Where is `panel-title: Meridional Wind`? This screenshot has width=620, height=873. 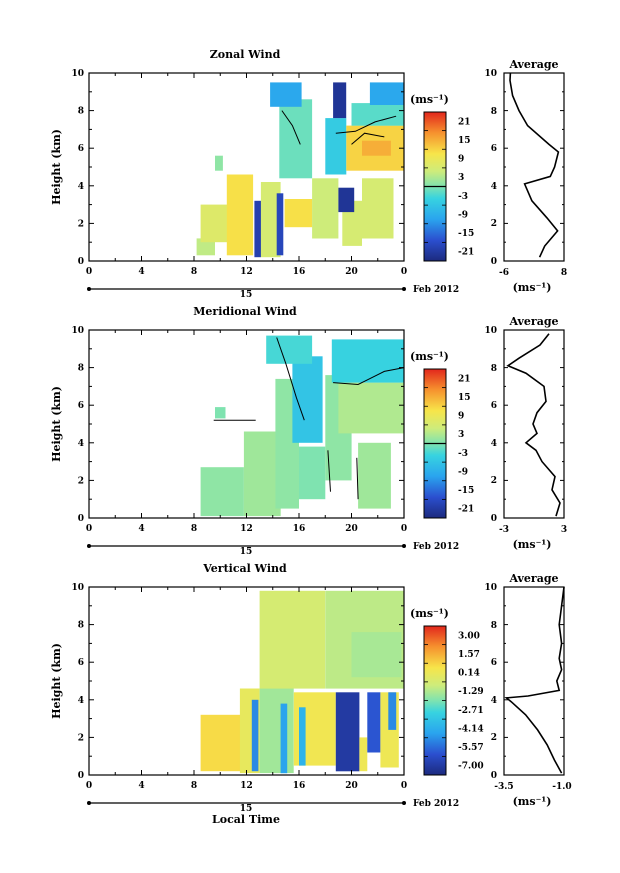
panel-title: Meridional Wind is located at coordinates (245, 311).